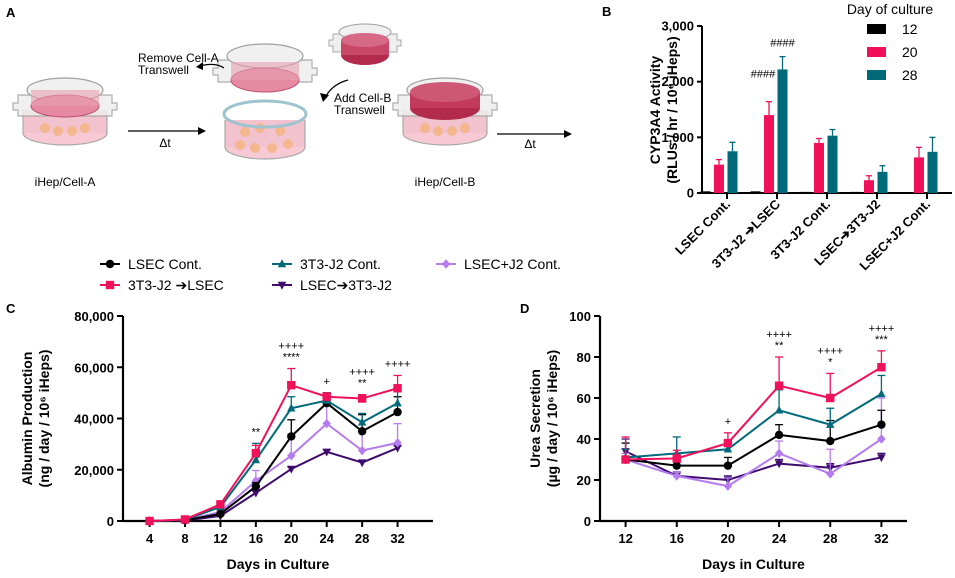 The image size is (955, 578). Describe the element at coordinates (445, 182) in the screenshot. I see `right-well-caption: iHep/Cell-B` at that location.